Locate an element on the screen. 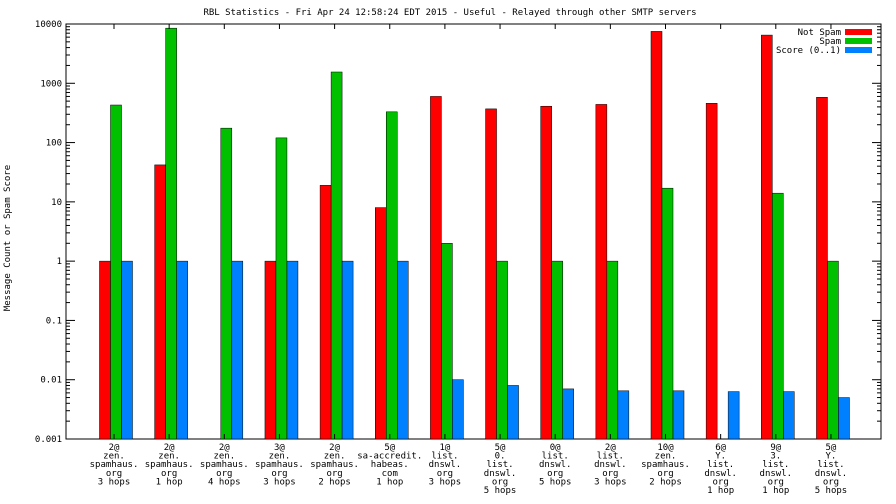 This screenshot has height=504, width=896. x-tick-label: habeas. is located at coordinates (390, 465).